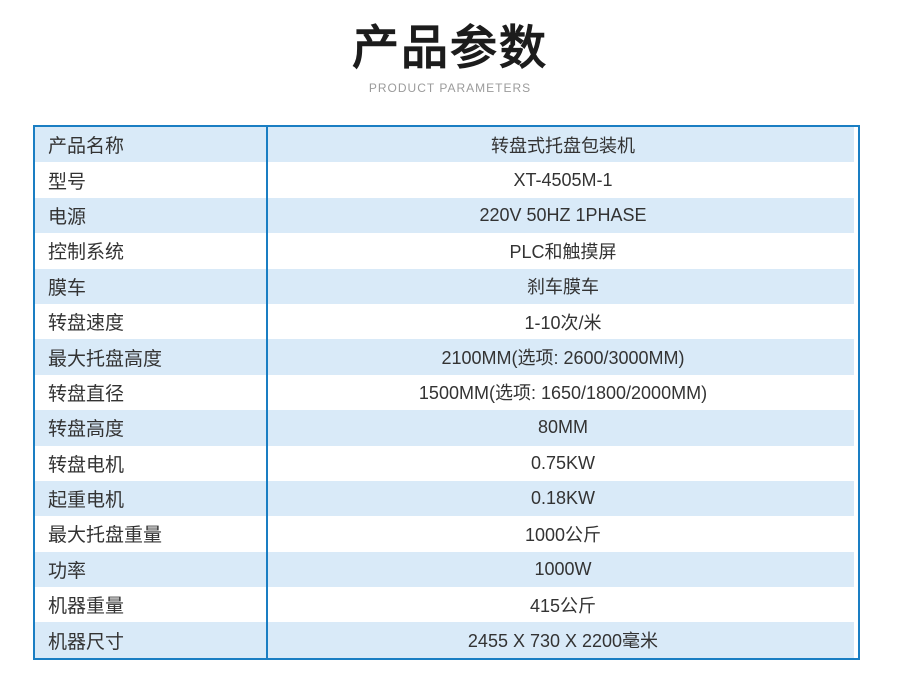  I want to click on param-label: 型号, so click(151, 180).